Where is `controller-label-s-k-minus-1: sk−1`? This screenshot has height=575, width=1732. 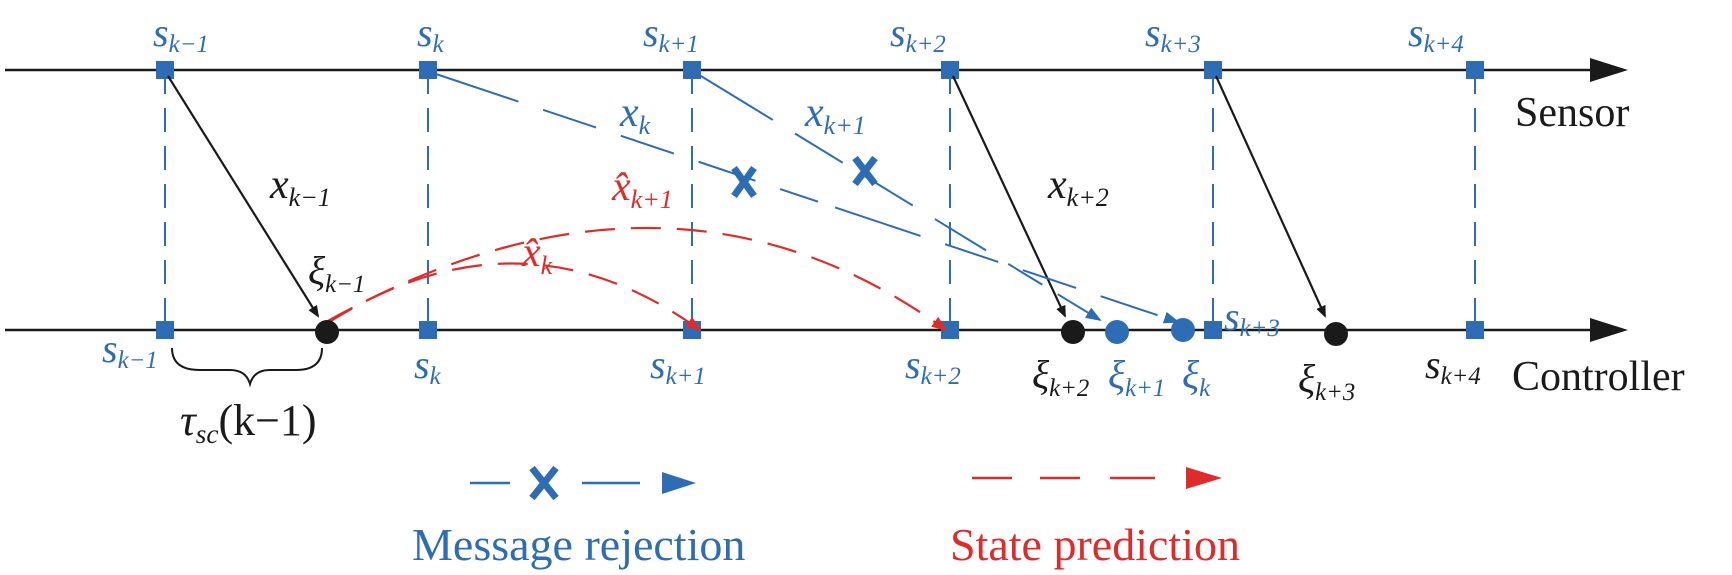
controller-label-s-k-minus-1: sk−1 is located at coordinates (130, 350).